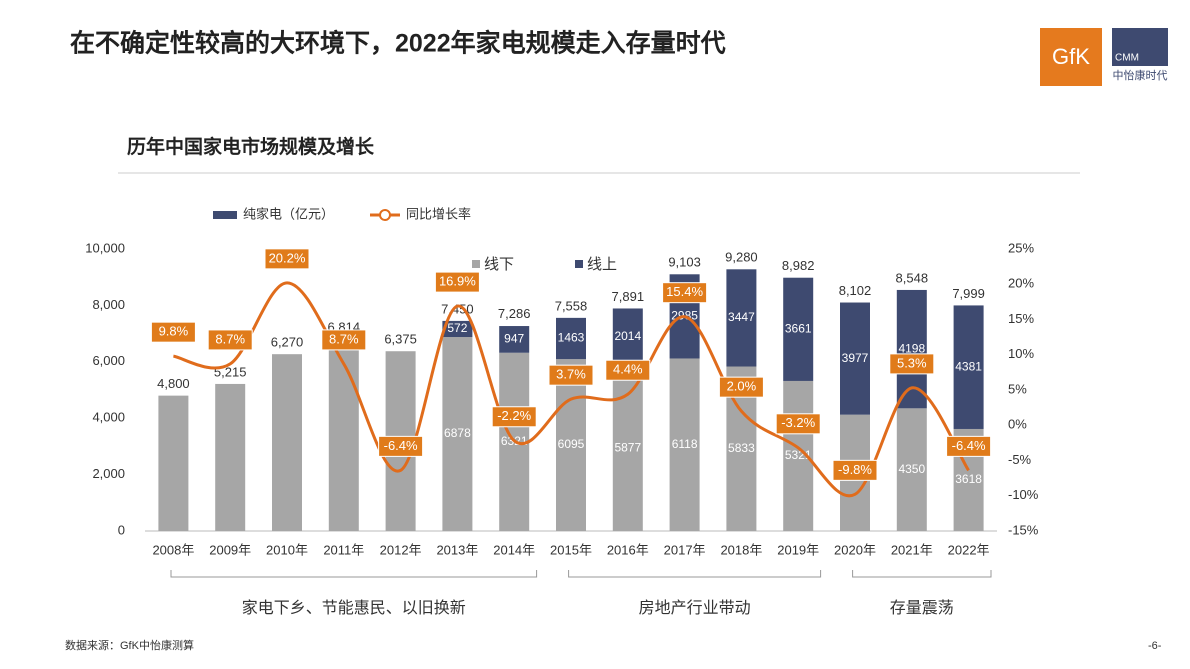  Describe the element at coordinates (579, 264) in the screenshot. I see `legend-online-swatch` at that location.